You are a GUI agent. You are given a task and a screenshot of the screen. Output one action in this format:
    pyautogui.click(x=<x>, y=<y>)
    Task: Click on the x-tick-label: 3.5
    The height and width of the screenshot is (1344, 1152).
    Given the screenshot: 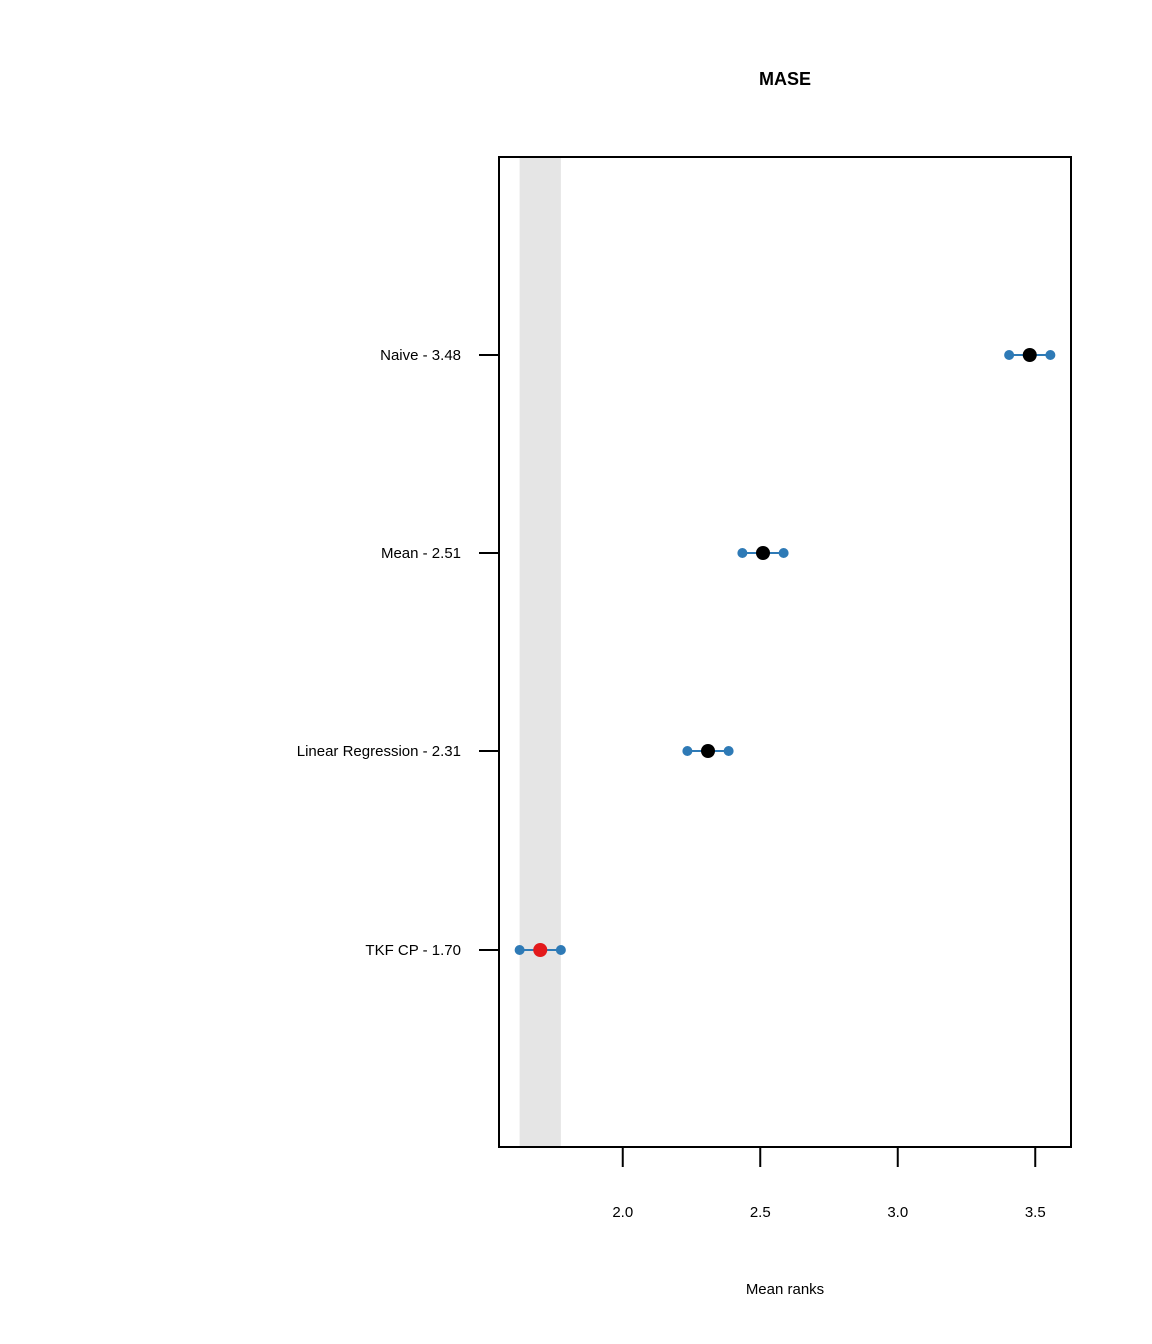 What is the action you would take?
    pyautogui.click(x=1035, y=1212)
    